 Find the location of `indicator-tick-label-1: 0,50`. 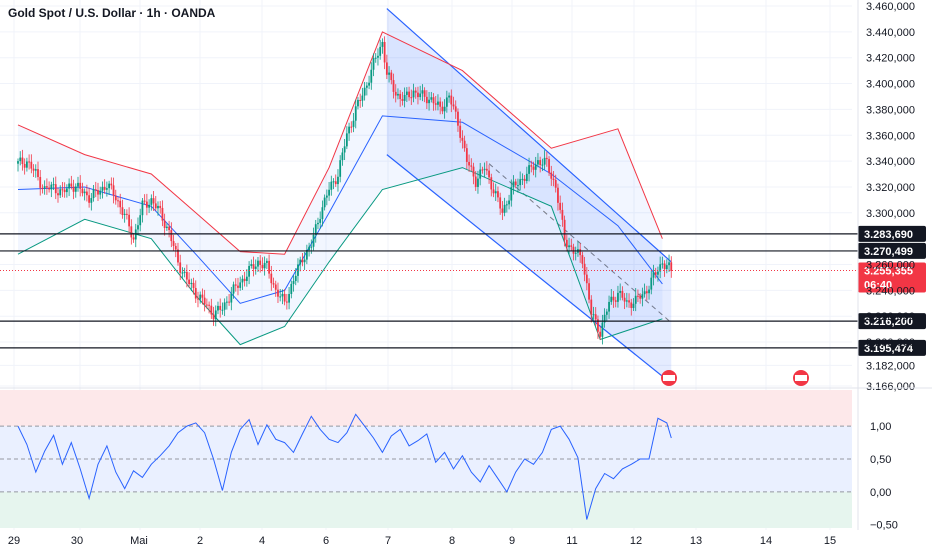

indicator-tick-label-1: 0,50 is located at coordinates (880, 460).